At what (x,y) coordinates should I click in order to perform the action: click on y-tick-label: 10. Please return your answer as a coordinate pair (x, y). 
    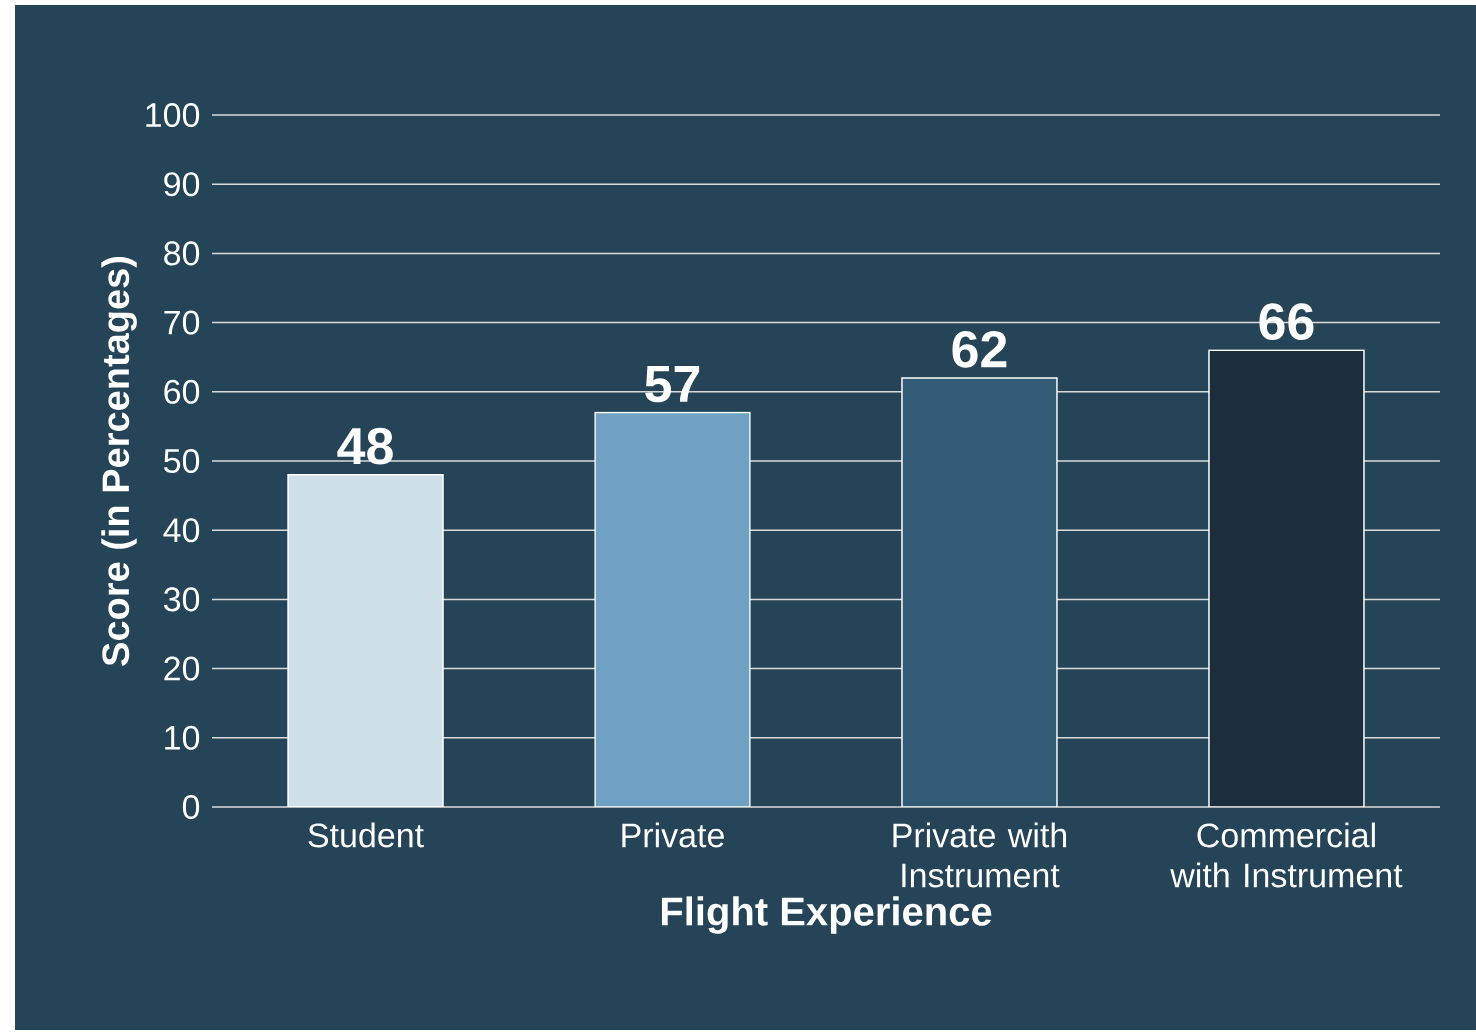
    Looking at the image, I should click on (182, 737).